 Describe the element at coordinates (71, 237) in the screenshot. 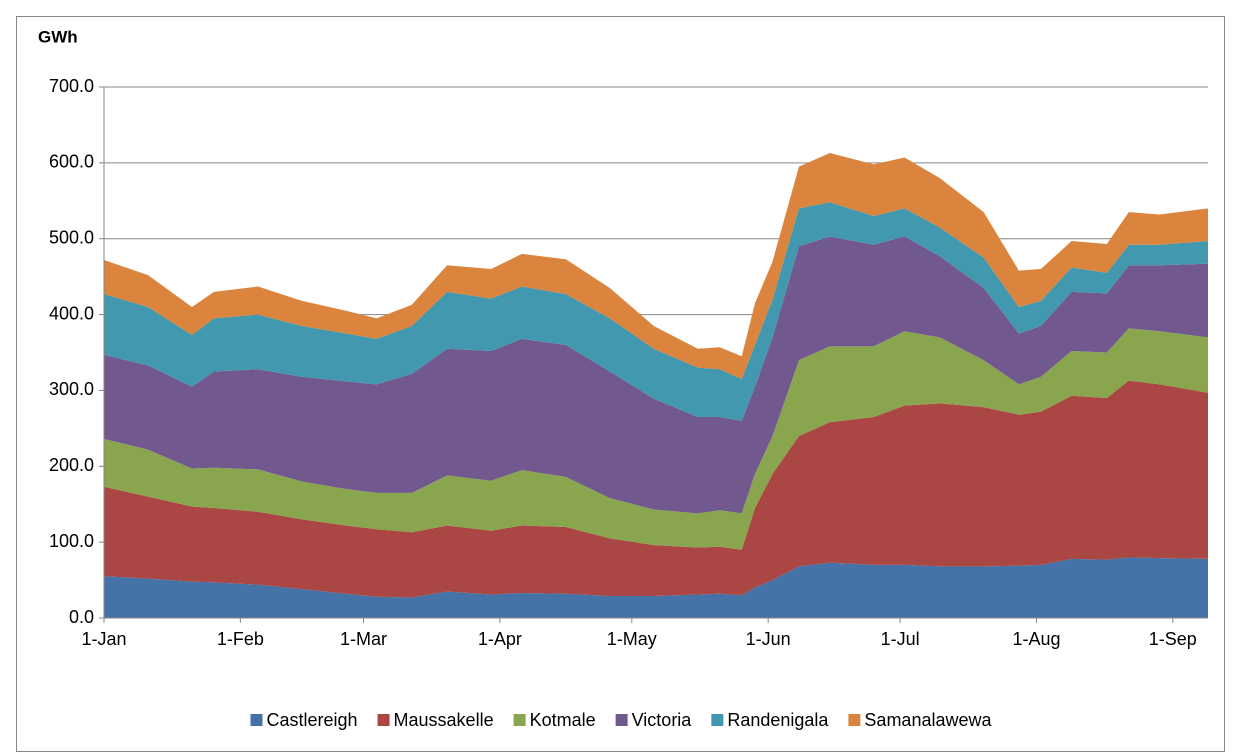

I see `y-tick-label: 500.0` at that location.